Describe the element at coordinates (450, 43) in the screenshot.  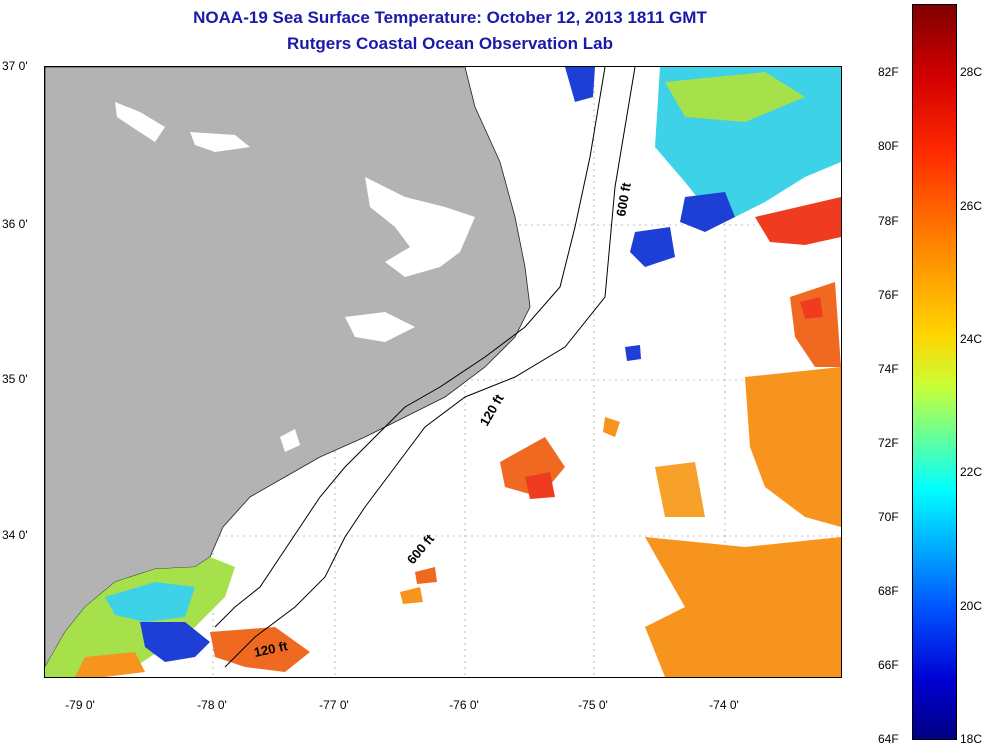
I see `map-subtitle: Rutgers Coastal Ocean Observation Lab` at that location.